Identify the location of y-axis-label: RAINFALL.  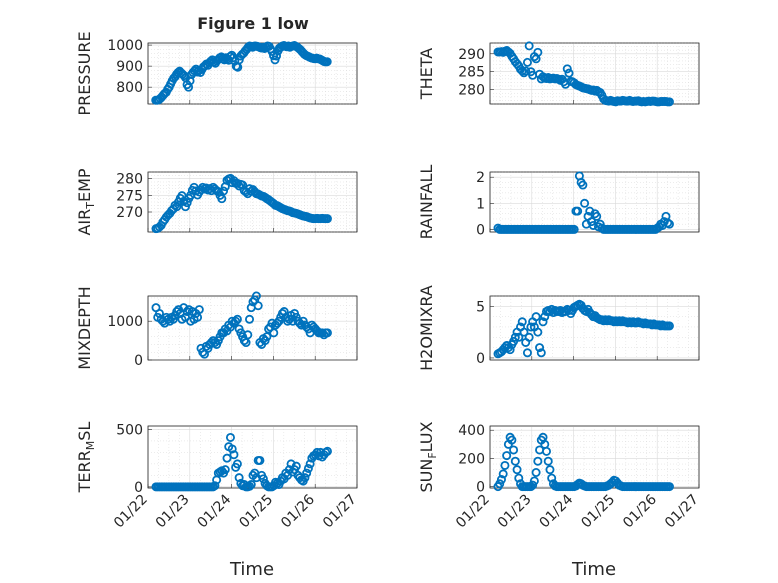
(426, 202).